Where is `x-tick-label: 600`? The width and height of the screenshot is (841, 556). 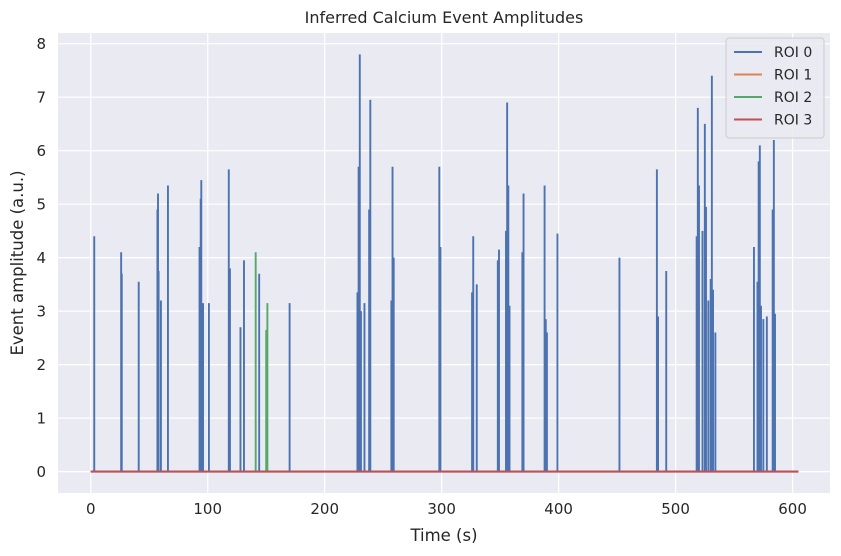 x-tick-label: 600 is located at coordinates (792, 509).